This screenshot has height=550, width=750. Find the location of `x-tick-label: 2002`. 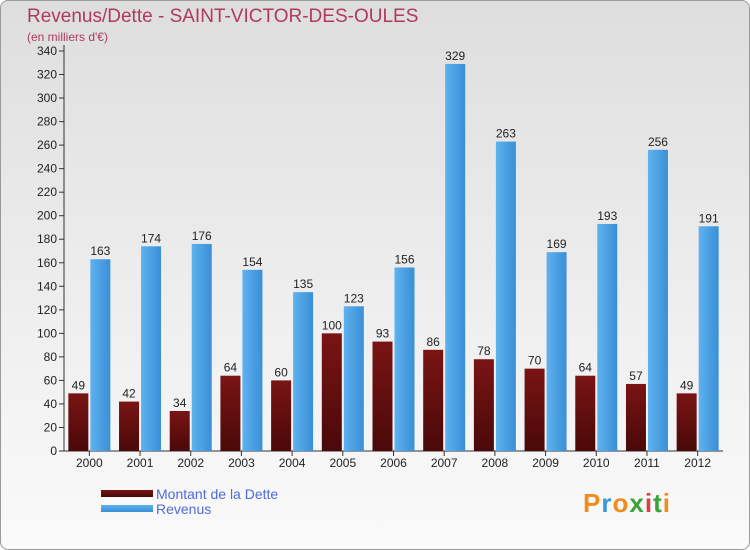

x-tick-label: 2002 is located at coordinates (190, 463).